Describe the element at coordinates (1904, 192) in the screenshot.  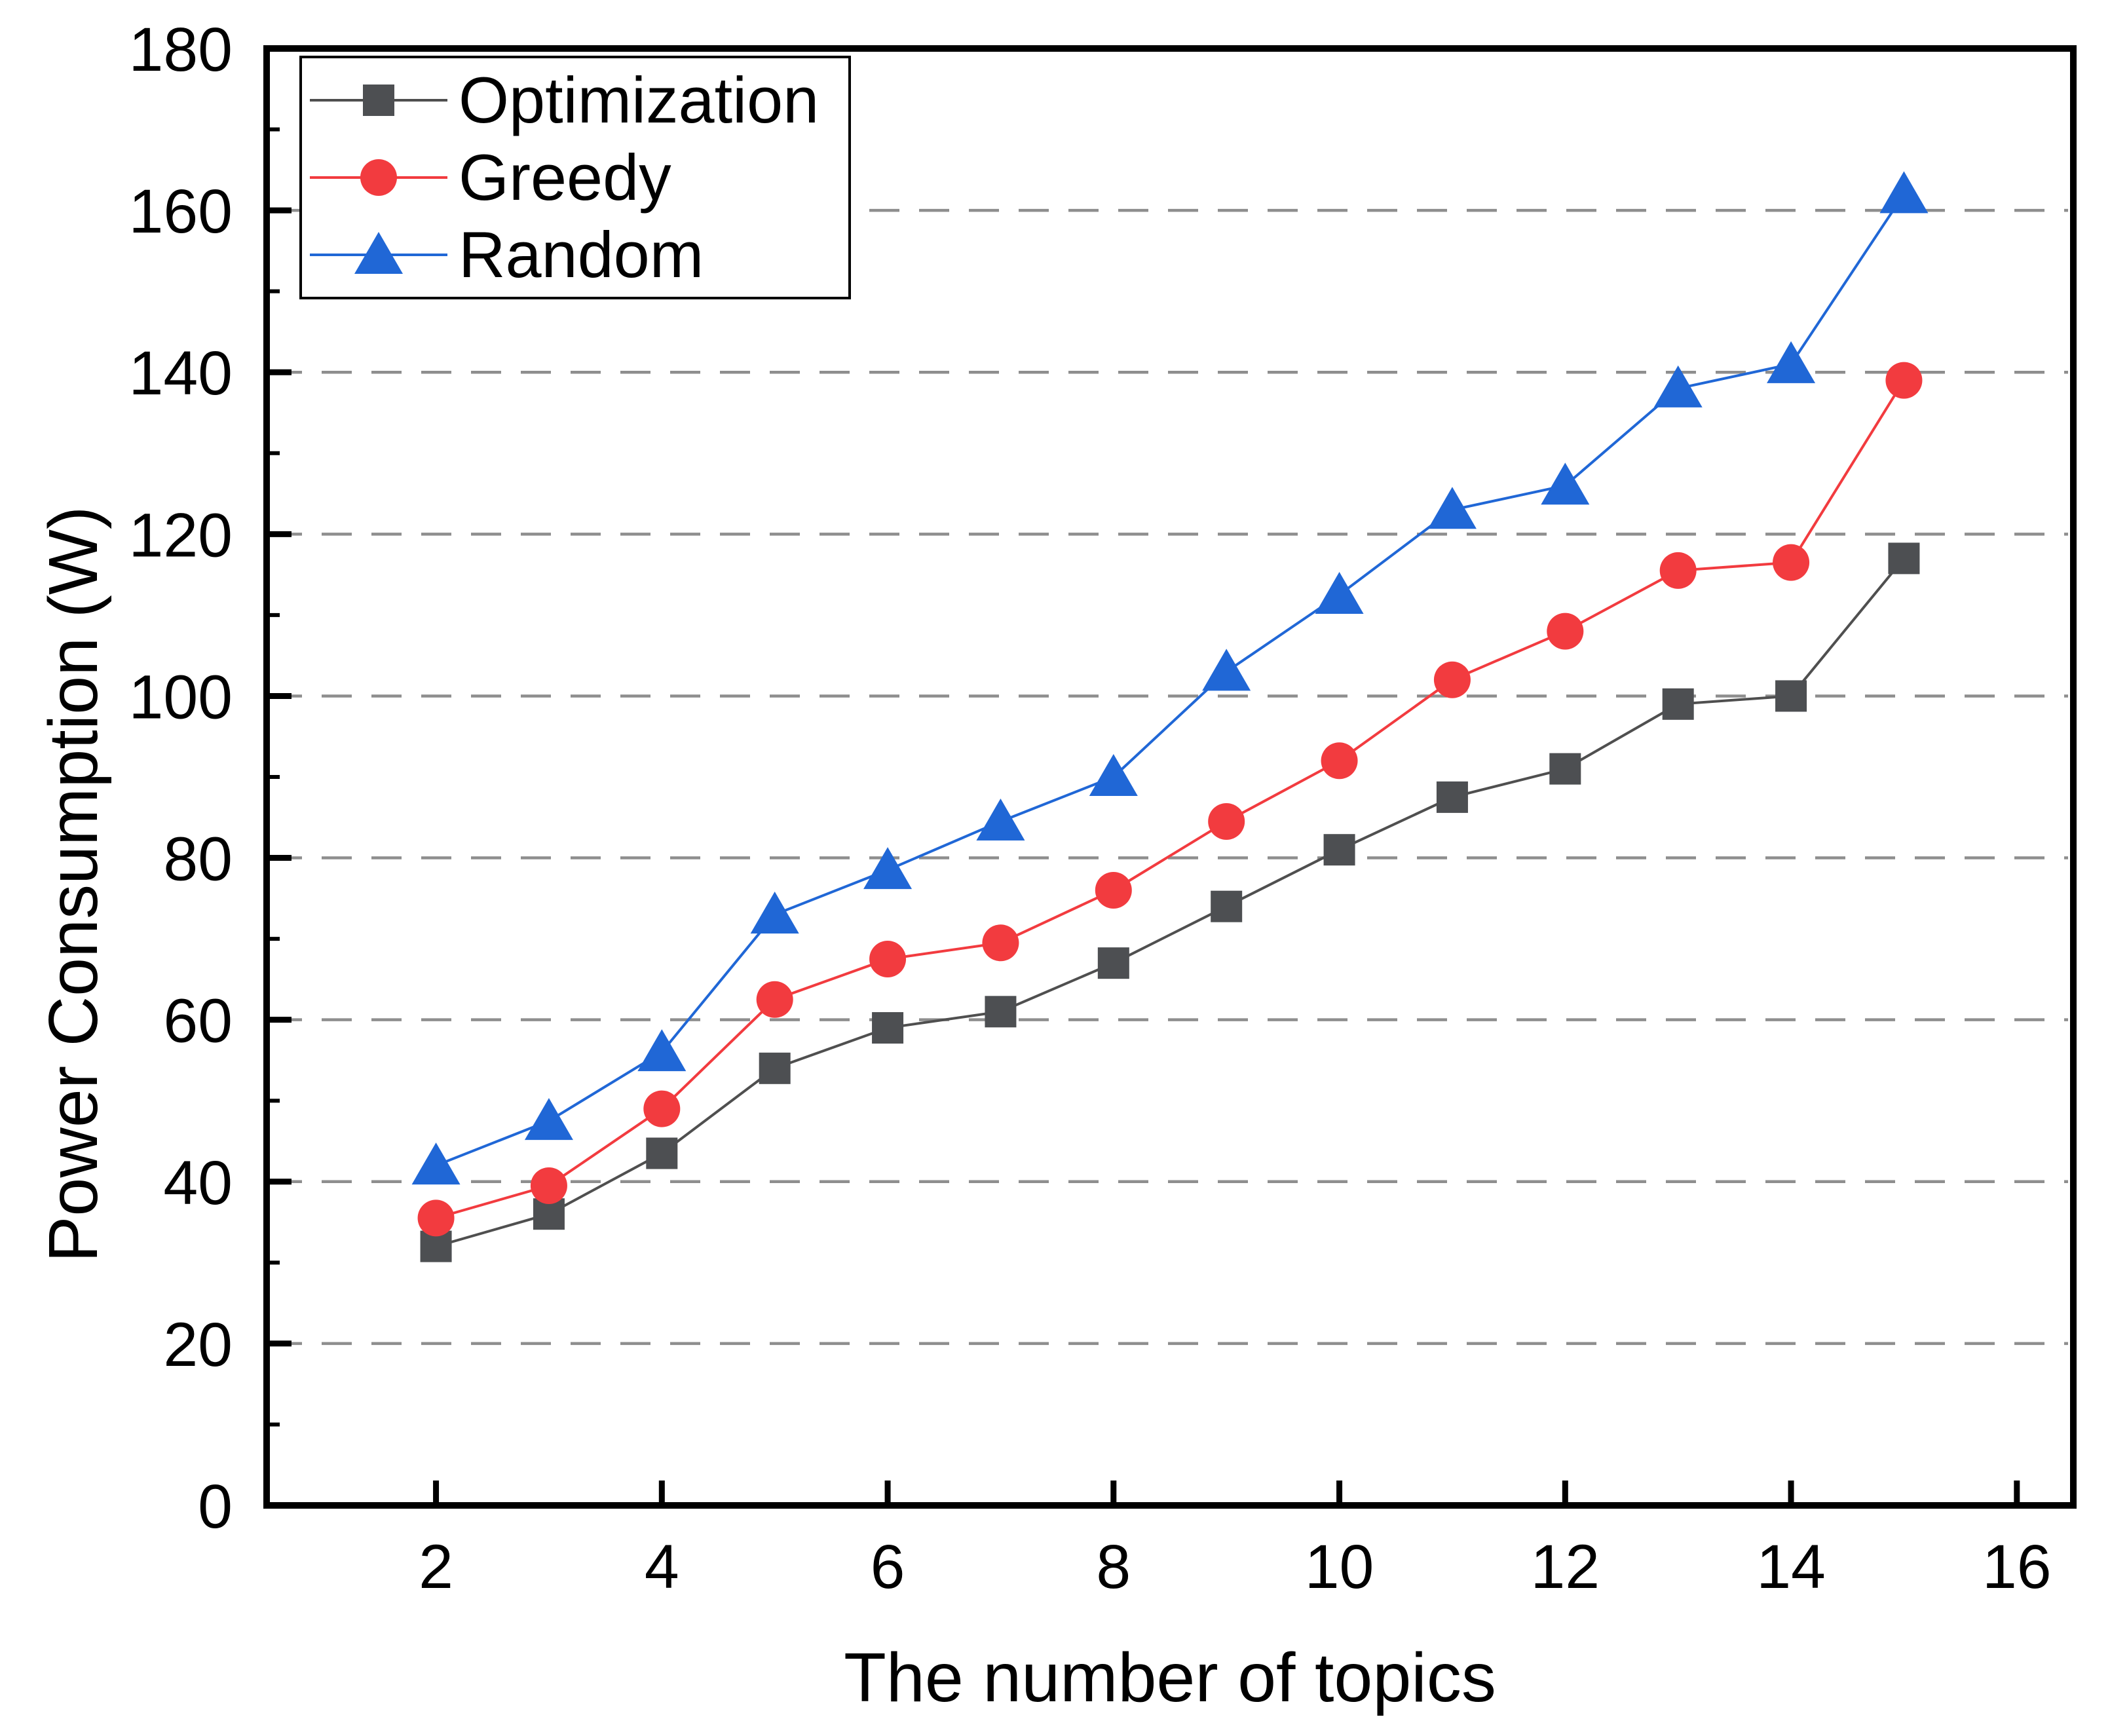
I see `random-marker-x15` at that location.